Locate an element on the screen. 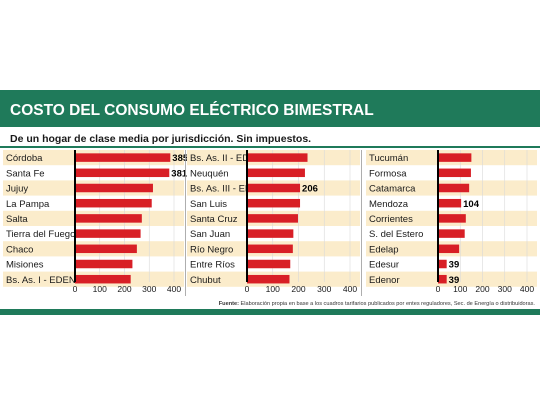 The width and height of the screenshot is (540, 405). panels-top-rule is located at coordinates (270, 147).